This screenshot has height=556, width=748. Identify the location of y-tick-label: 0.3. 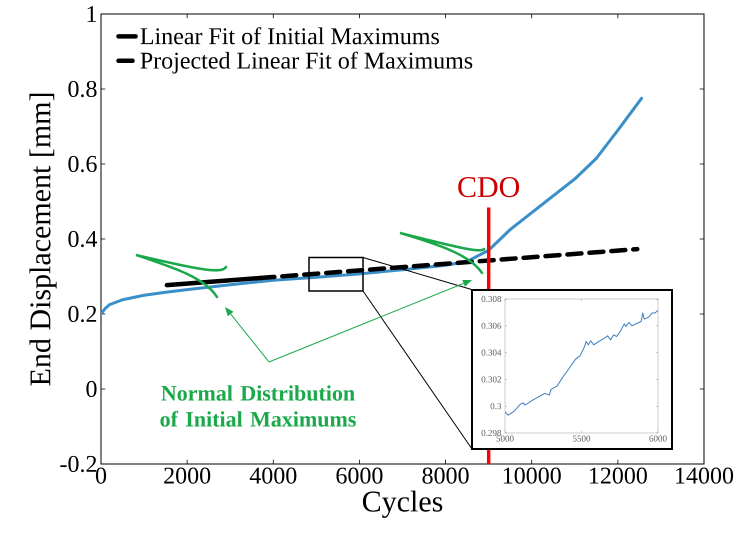
(496, 406).